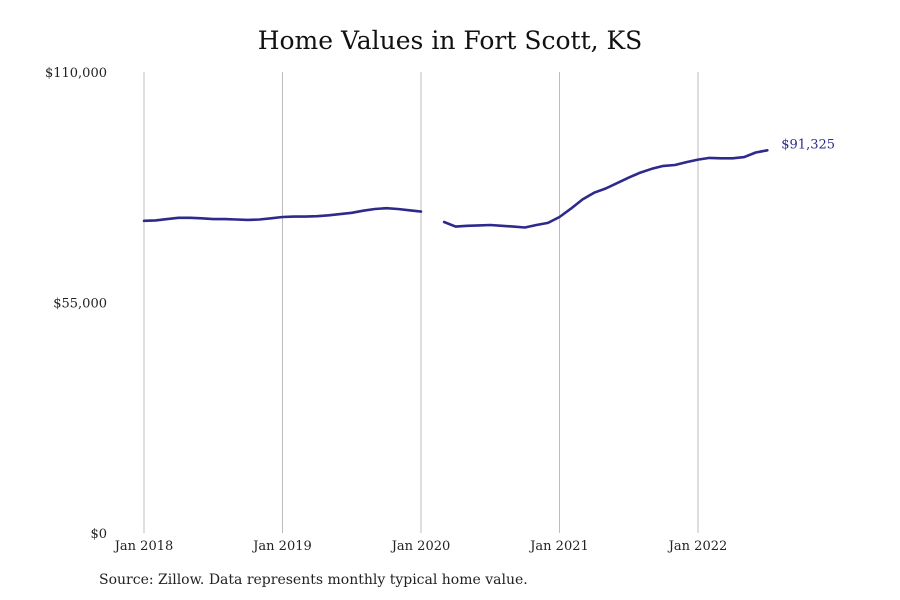 The image size is (900, 600). Describe the element at coordinates (98, 534) in the screenshot. I see `y-tick-label: $0` at that location.